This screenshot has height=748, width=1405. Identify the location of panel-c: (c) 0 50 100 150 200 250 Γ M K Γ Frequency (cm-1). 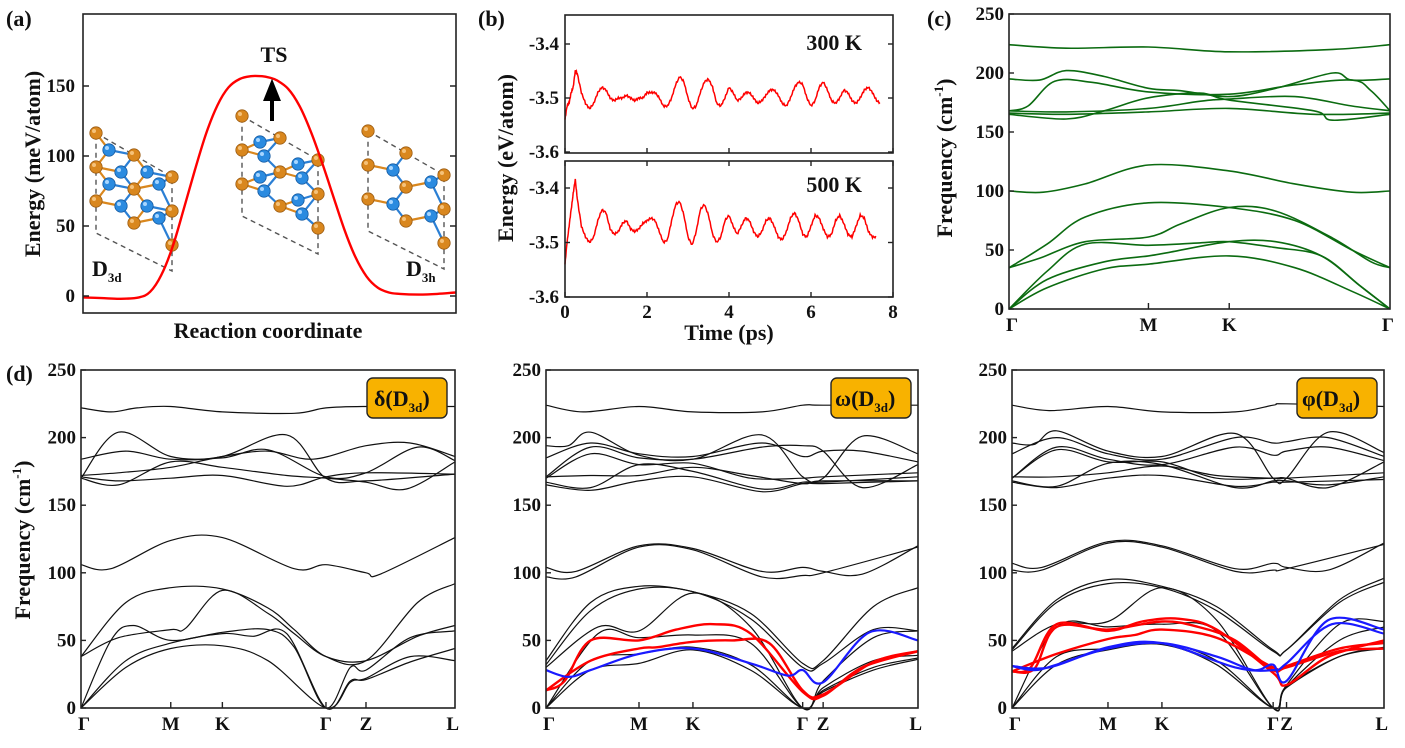
(1160, 170).